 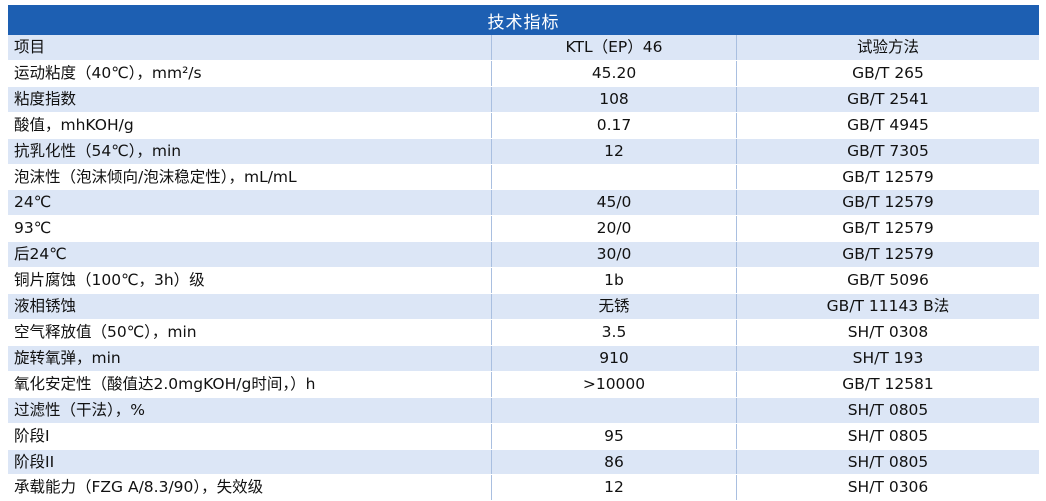 What do you see at coordinates (887, 281) in the screenshot?
I see `cell-method: GB/T 5096` at bounding box center [887, 281].